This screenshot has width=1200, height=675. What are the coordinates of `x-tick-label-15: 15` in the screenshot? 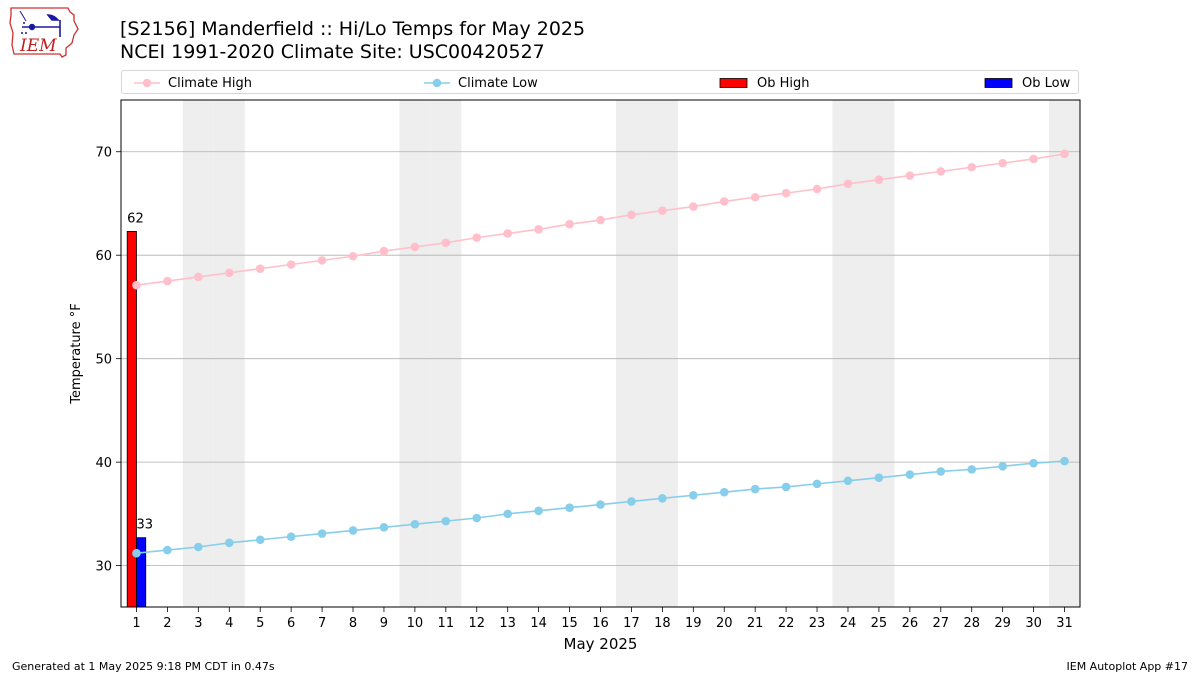 It's located at (569, 623).